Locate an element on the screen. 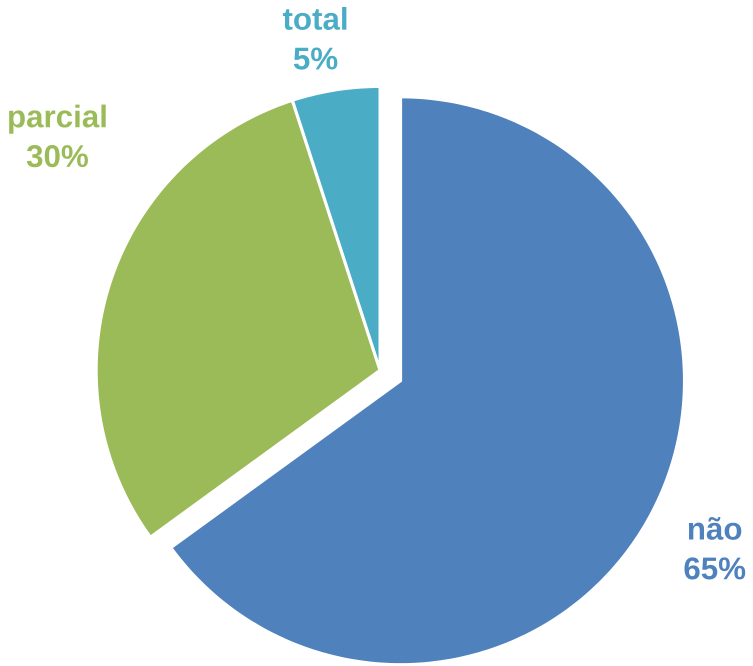 The height and width of the screenshot is (666, 753). slice-label: total is located at coordinates (314, 18).